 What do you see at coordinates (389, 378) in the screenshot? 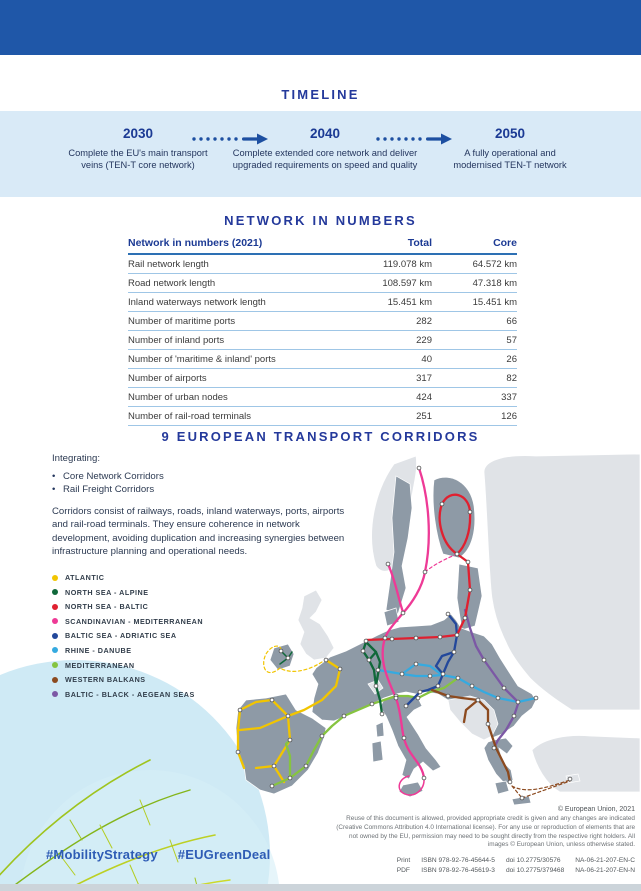
I see `row-total: 317` at bounding box center [389, 378].